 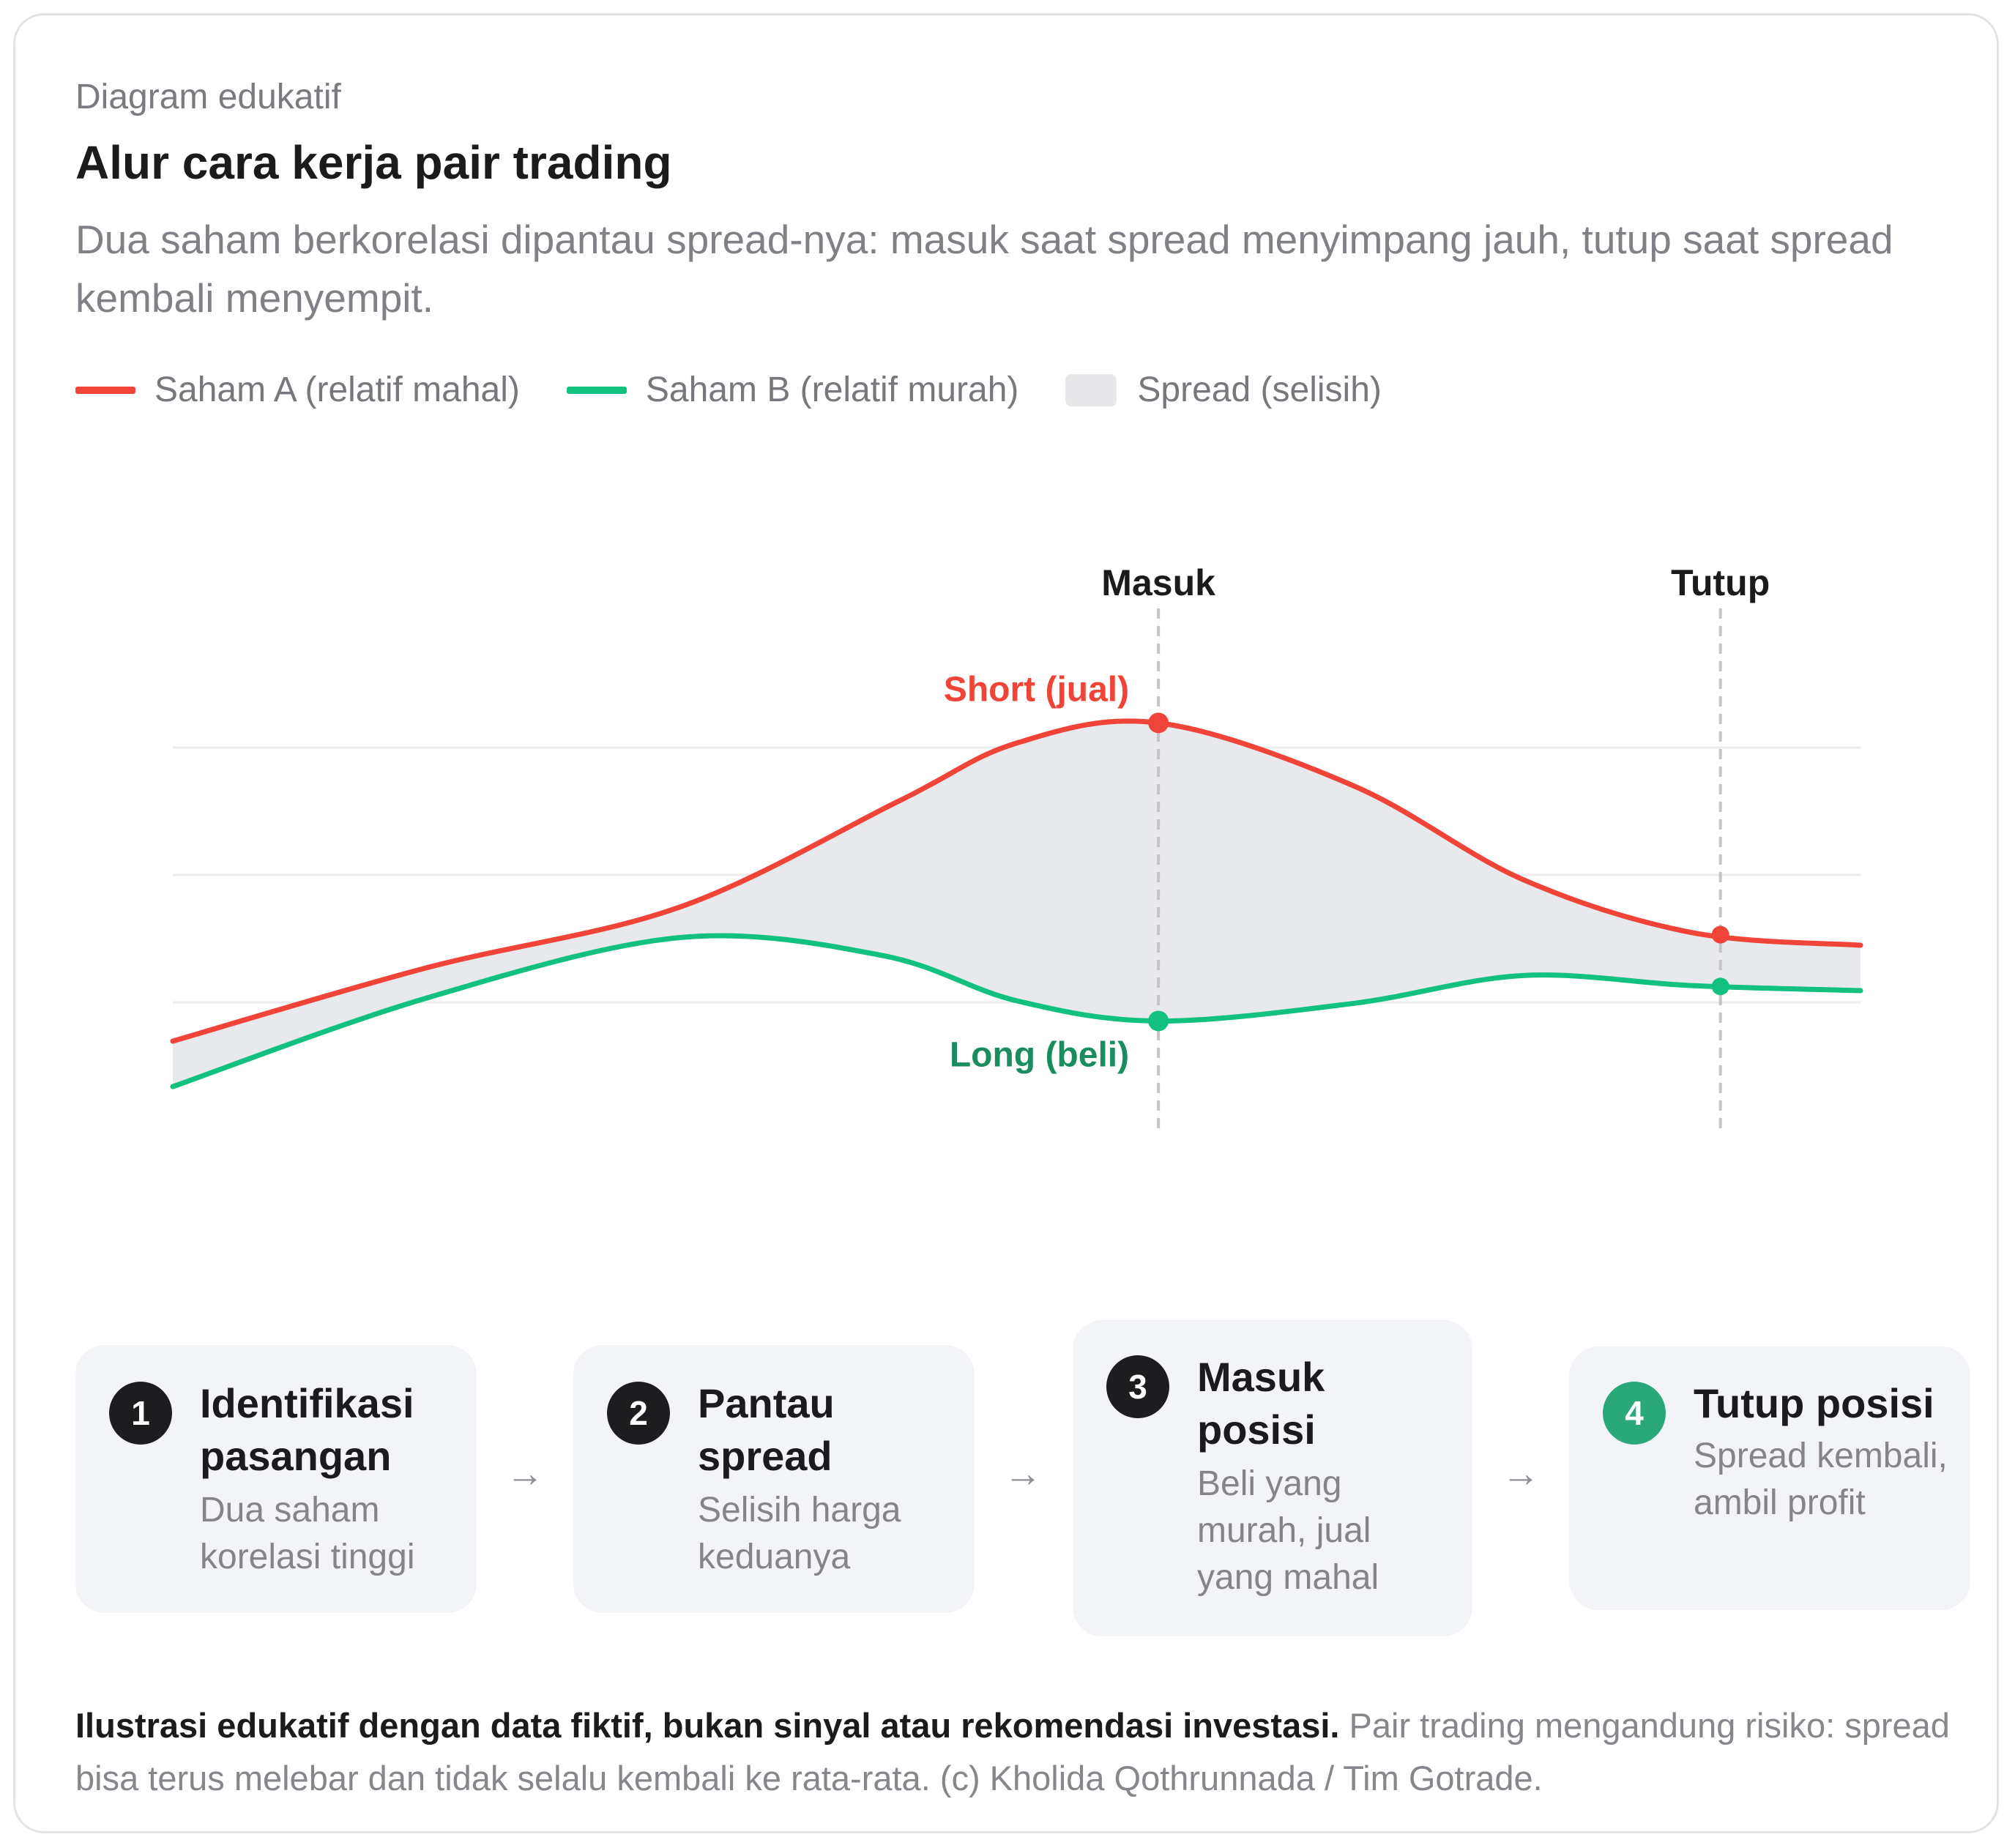 I want to click on legend-label-spread: Spread (selisih), so click(x=1259, y=389).